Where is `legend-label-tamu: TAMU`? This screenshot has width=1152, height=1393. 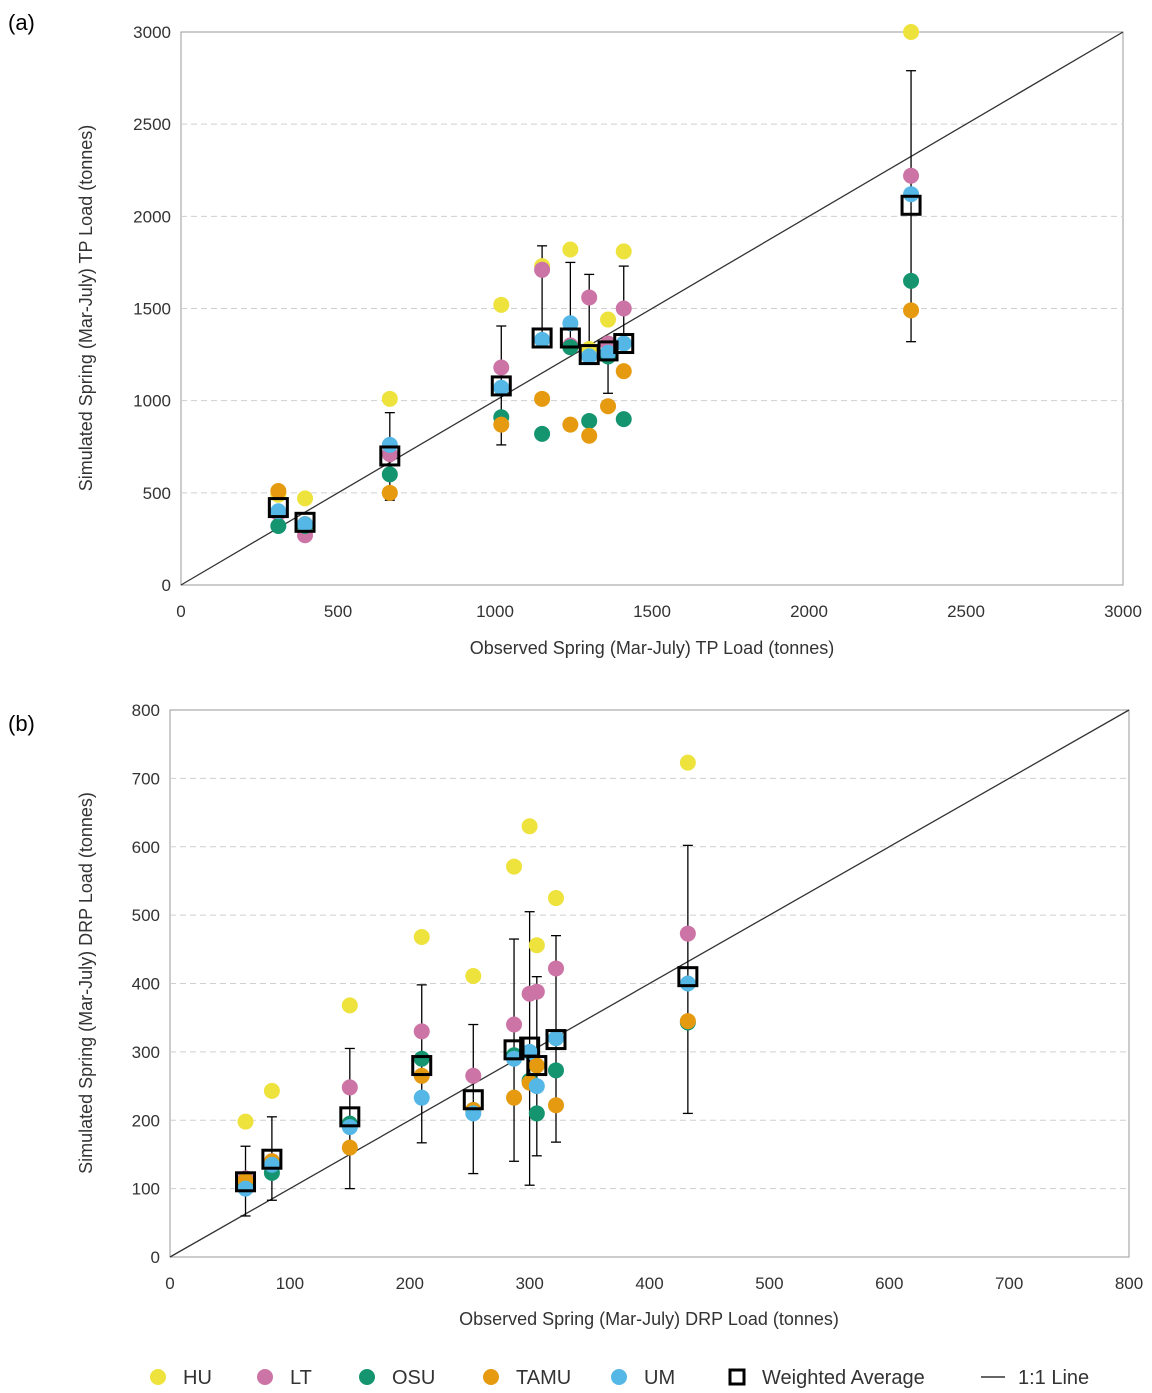 legend-label-tamu: TAMU is located at coordinates (543, 1378).